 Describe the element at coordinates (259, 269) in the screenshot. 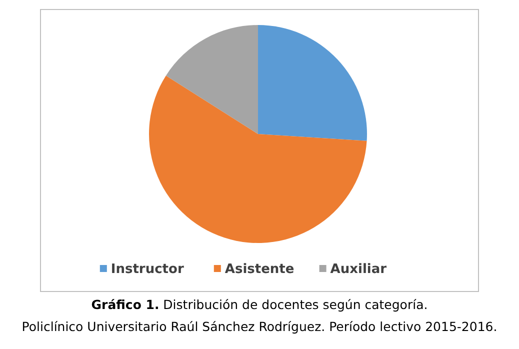

I see `legend-label: Asistente` at that location.